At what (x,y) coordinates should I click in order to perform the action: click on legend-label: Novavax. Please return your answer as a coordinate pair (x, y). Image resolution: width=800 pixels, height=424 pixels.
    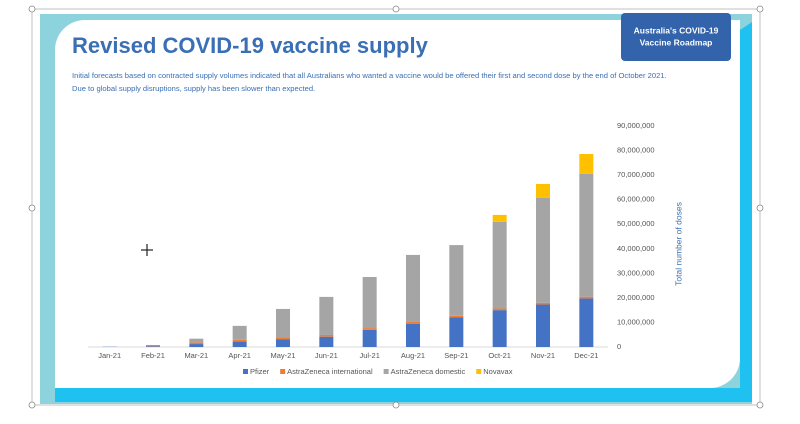
    Looking at the image, I should click on (497, 371).